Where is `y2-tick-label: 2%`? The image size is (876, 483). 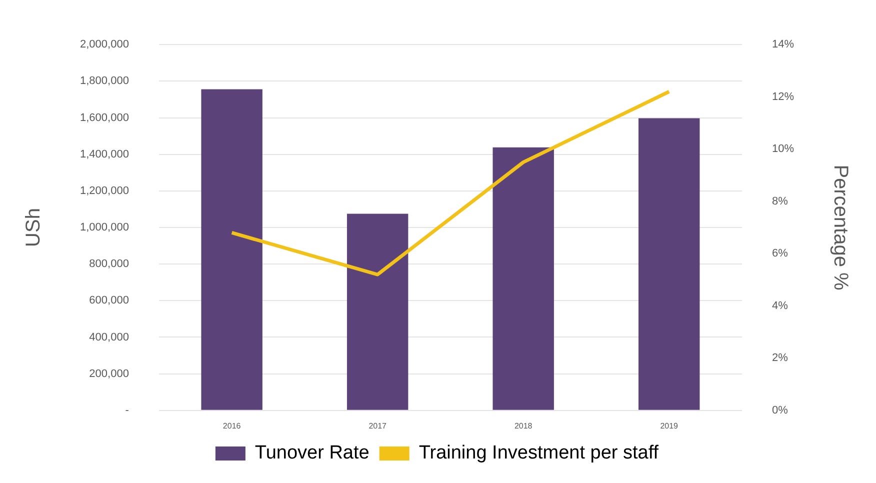 y2-tick-label: 2% is located at coordinates (780, 358).